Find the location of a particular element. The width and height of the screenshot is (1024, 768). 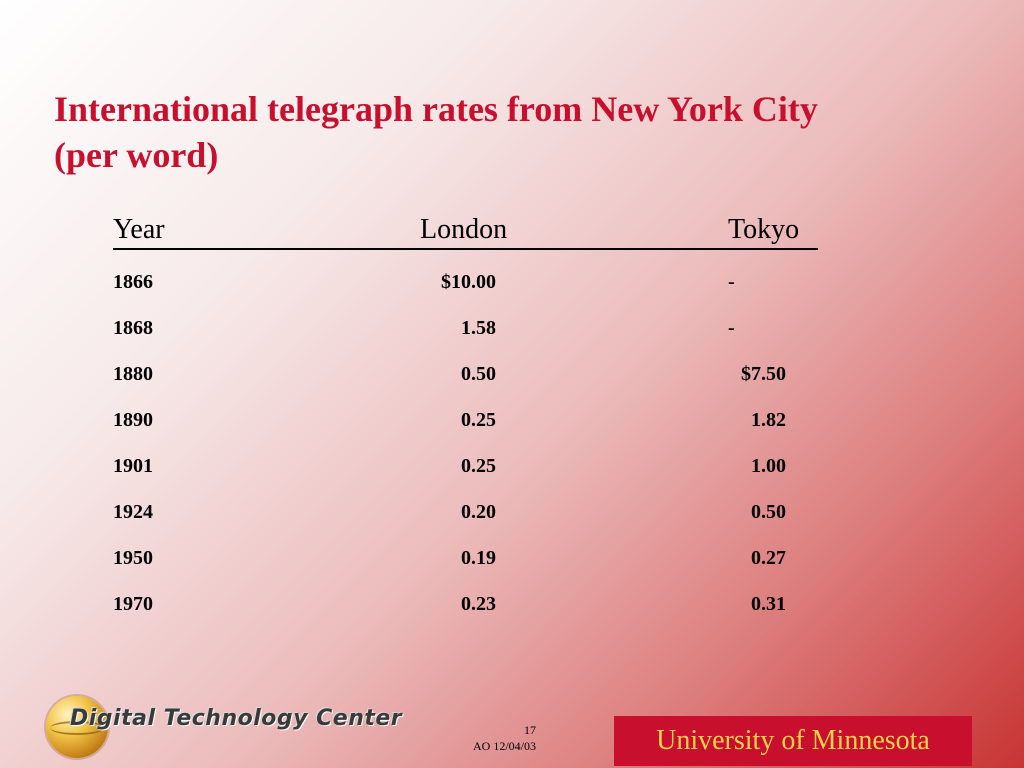

globe-icon is located at coordinates (77, 727).